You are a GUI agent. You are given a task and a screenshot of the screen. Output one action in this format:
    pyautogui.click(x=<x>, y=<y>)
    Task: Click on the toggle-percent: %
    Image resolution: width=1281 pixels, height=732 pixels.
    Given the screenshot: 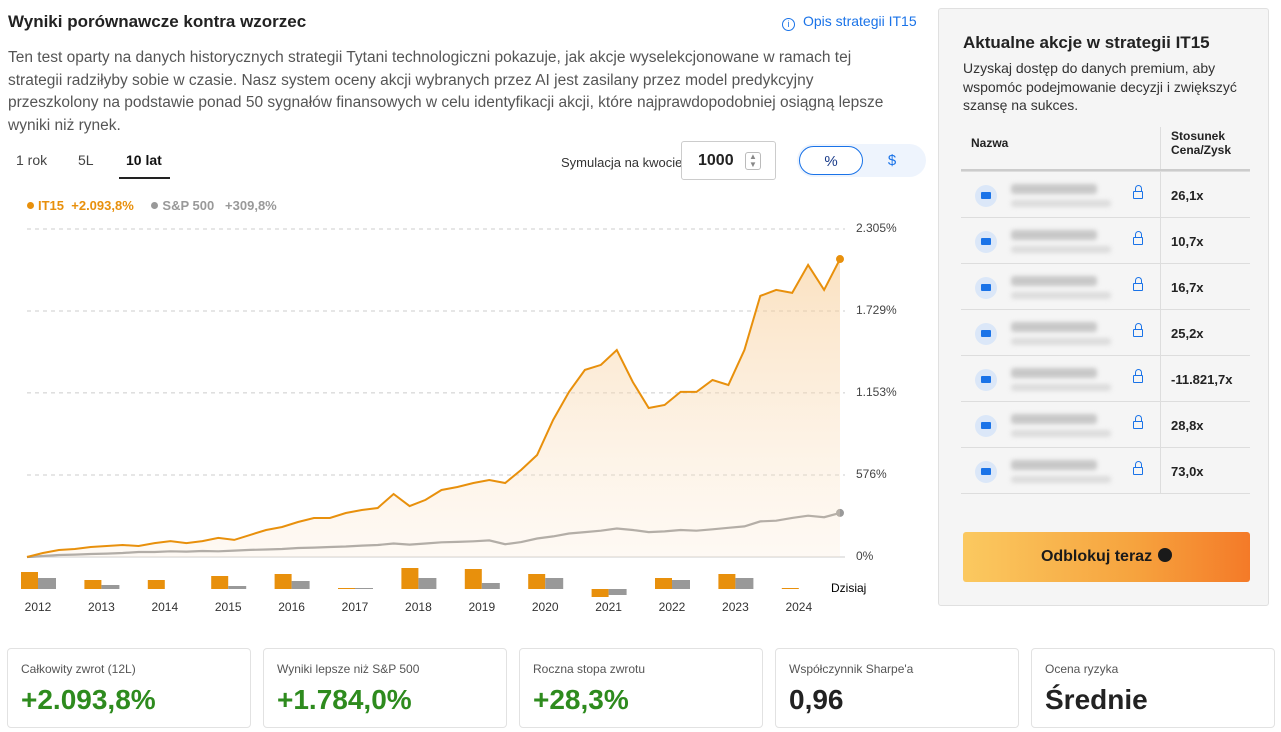 What is the action you would take?
    pyautogui.click(x=831, y=160)
    